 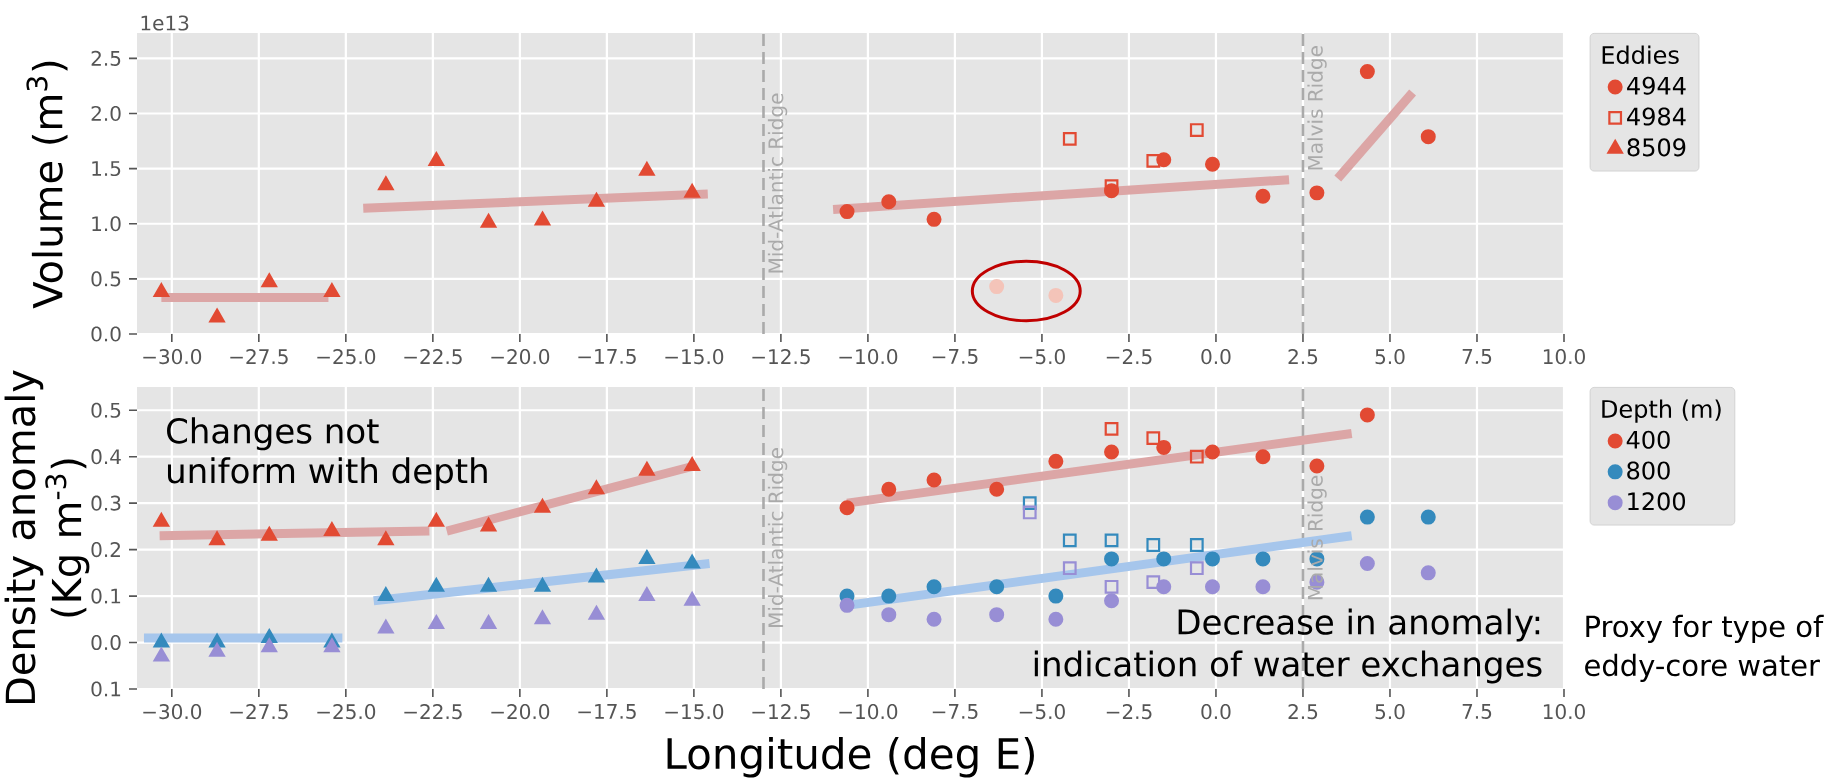 What do you see at coordinates (850, 757) in the screenshot?
I see `x-axis-title: Longitude (deg E)` at bounding box center [850, 757].